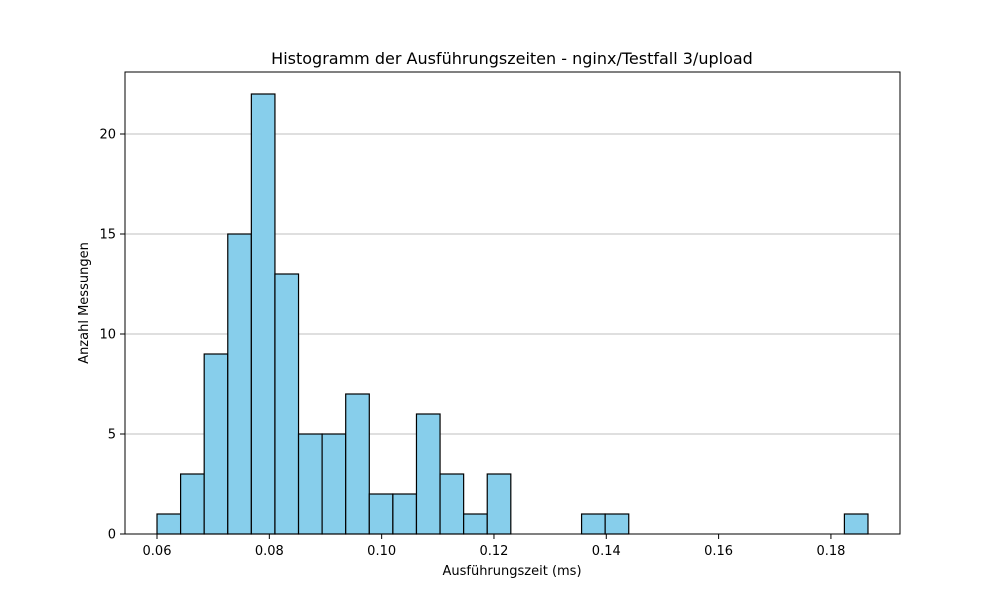 Image resolution: width=1000 pixels, height=600 pixels. What do you see at coordinates (107, 235) in the screenshot?
I see `y-tick-label: 15` at bounding box center [107, 235].